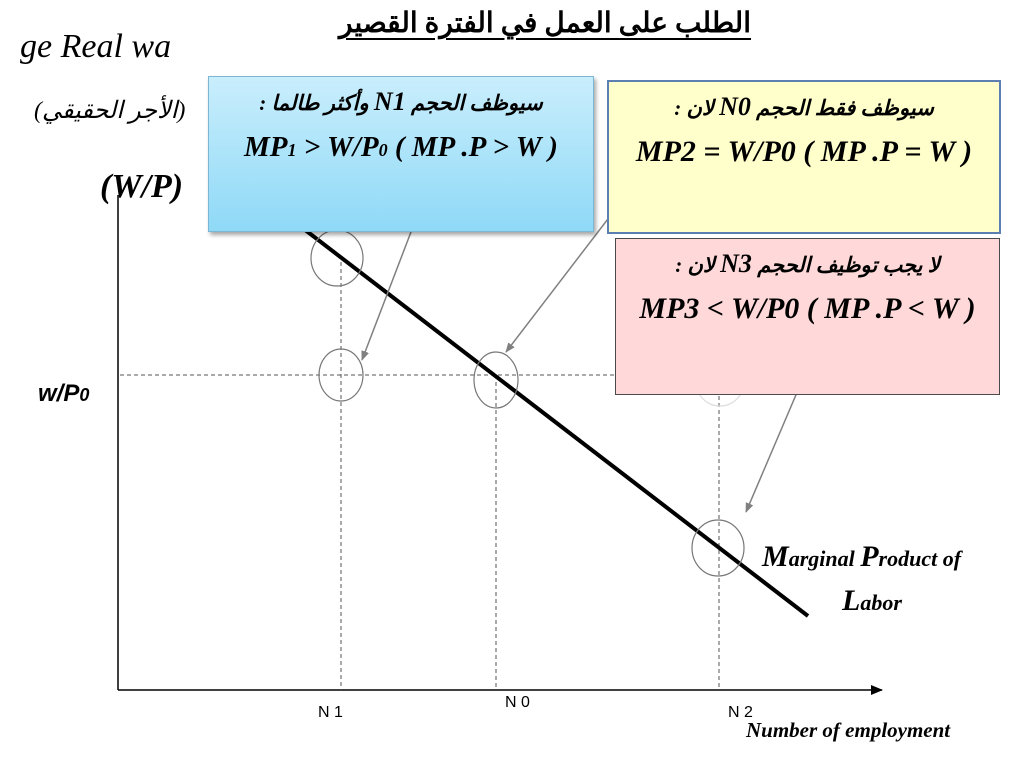  Describe the element at coordinates (337, 258) in the screenshot. I see `circle-n1-on-curve` at that location.